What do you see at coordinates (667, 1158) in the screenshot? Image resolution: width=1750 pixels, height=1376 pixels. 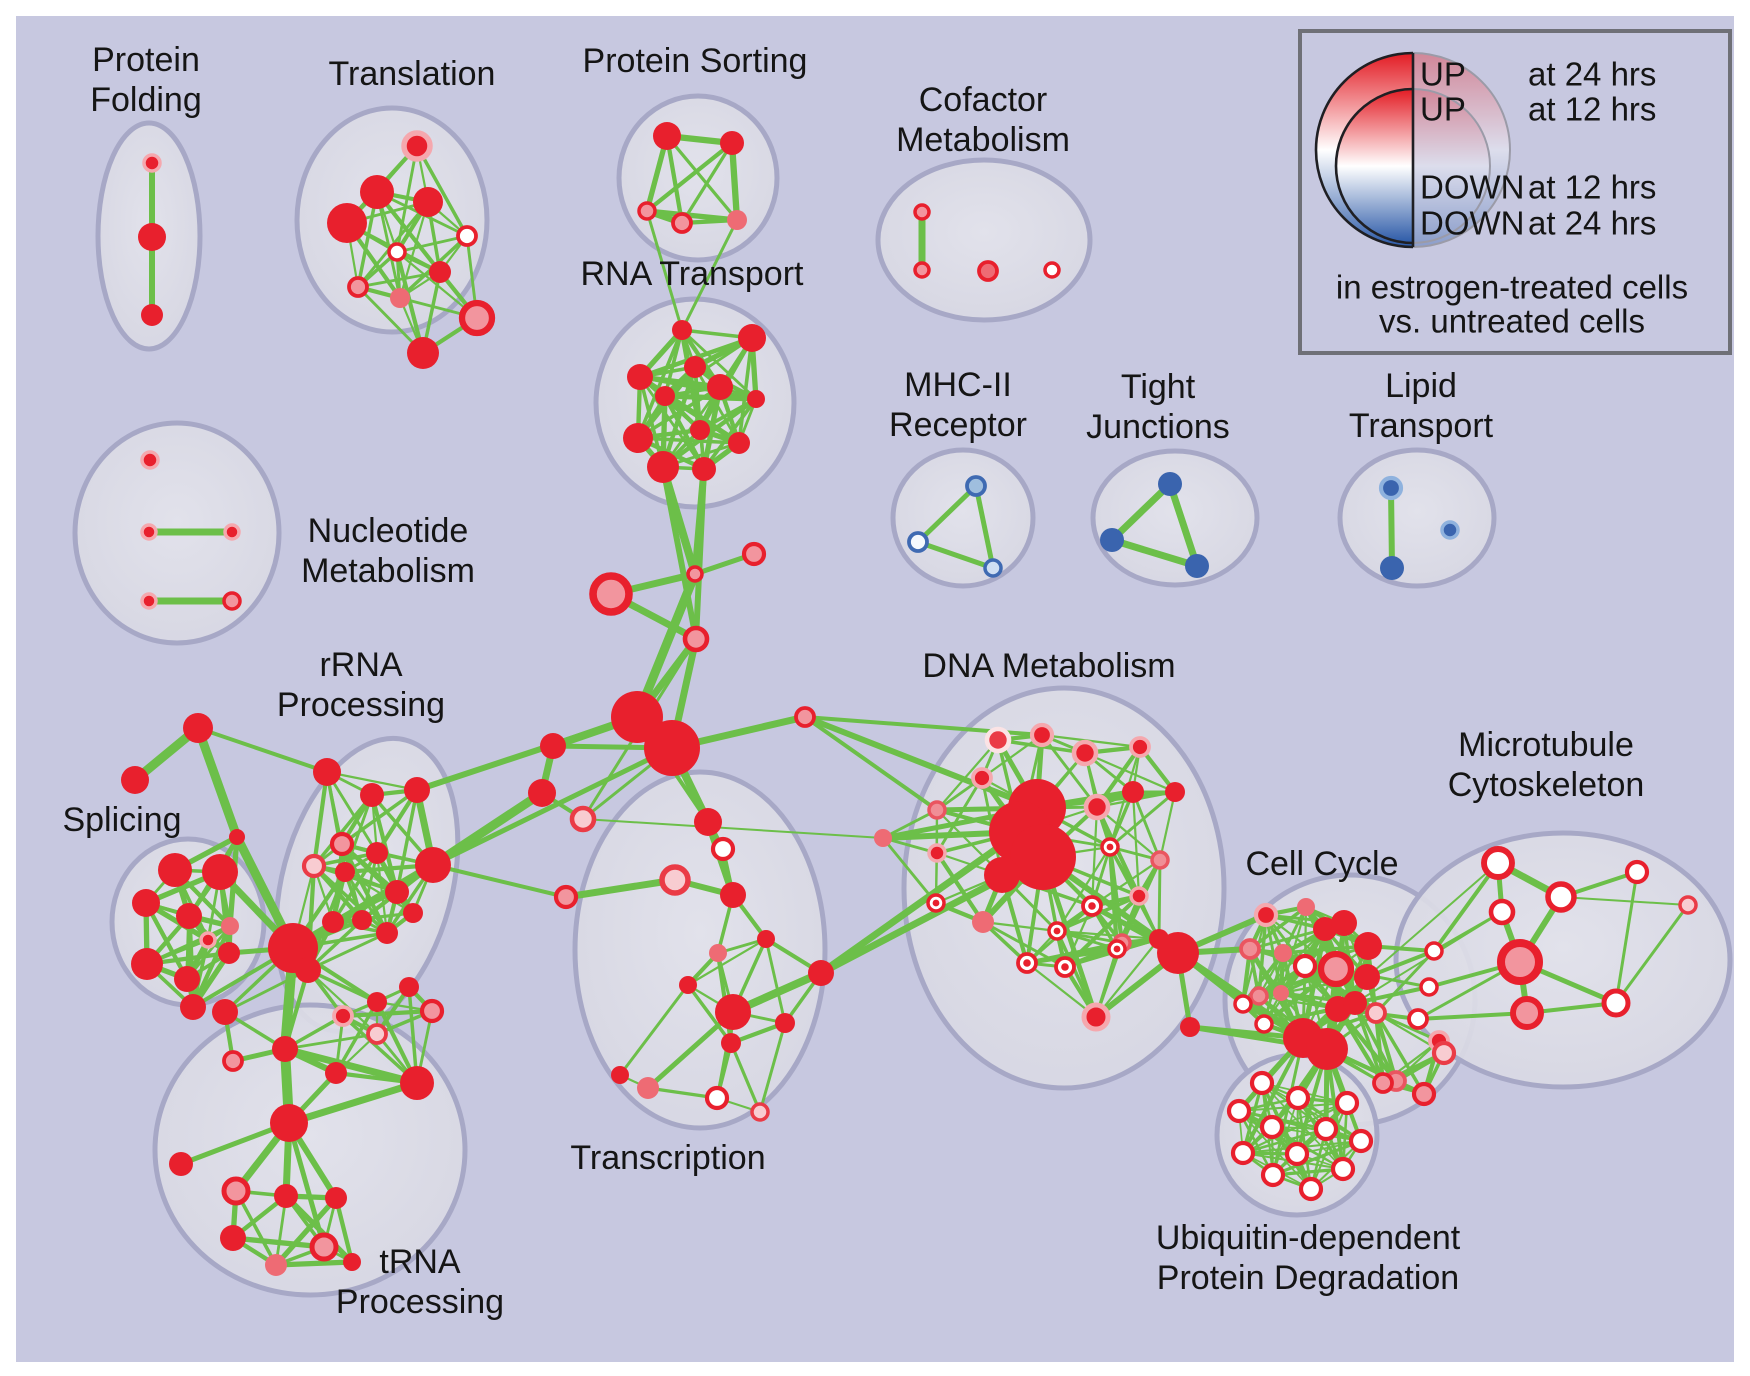 I see `cluster-label-transcription: Transcription` at bounding box center [667, 1158].